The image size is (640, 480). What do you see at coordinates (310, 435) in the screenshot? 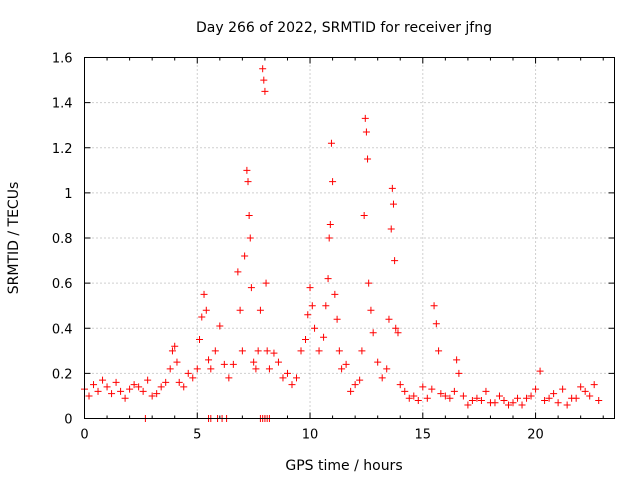
I see `x-tick-label: 10` at bounding box center [310, 435].